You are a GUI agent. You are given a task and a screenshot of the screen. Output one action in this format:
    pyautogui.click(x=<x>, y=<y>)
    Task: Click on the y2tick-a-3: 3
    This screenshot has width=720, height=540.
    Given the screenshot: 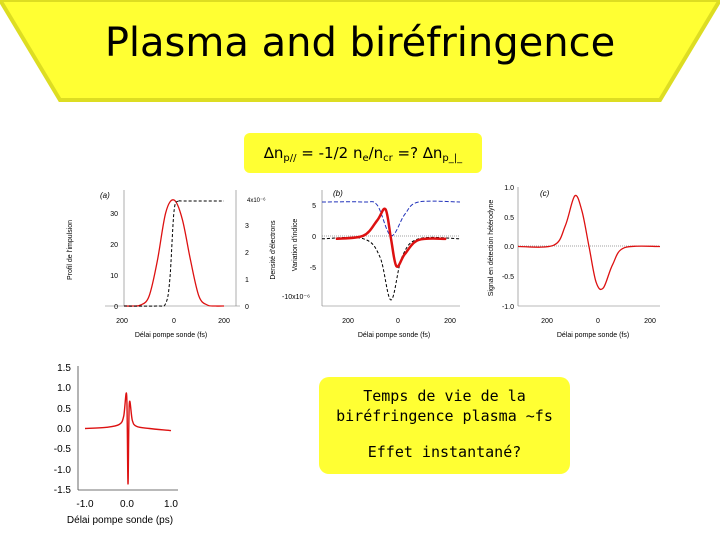 What is the action you would take?
    pyautogui.click(x=247, y=226)
    